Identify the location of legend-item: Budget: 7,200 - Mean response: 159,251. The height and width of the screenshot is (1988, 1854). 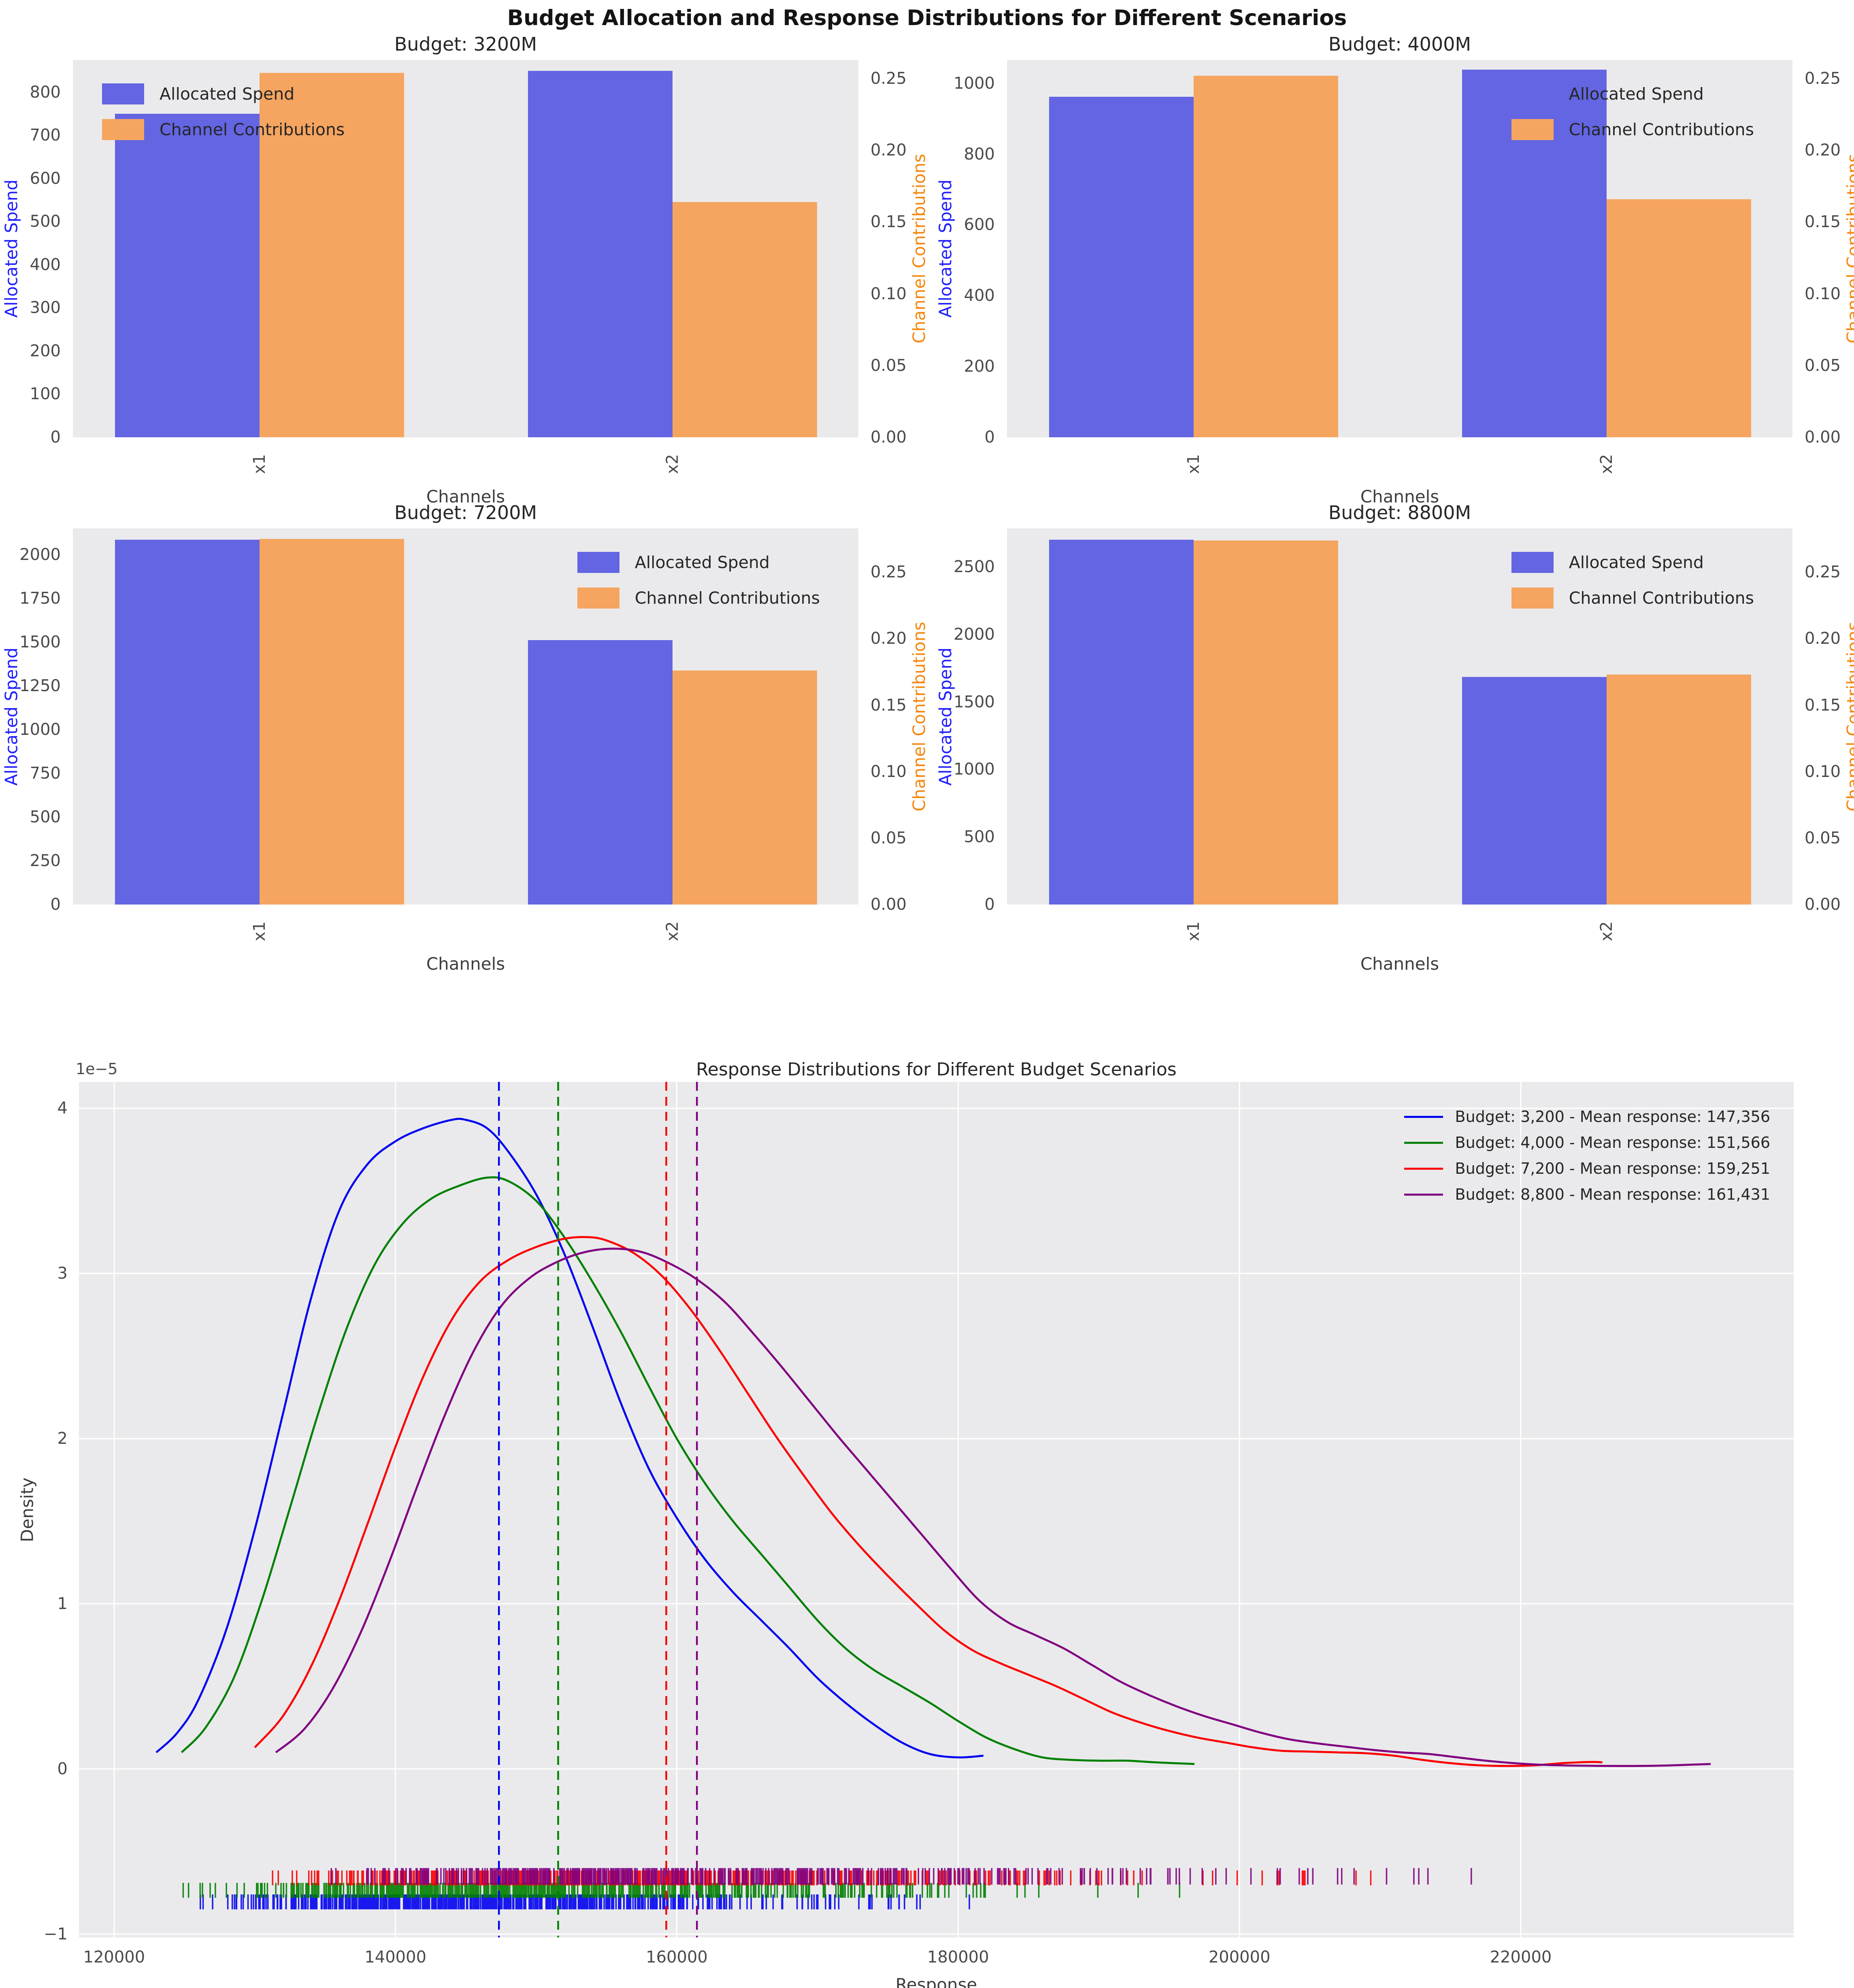
(1587, 1168).